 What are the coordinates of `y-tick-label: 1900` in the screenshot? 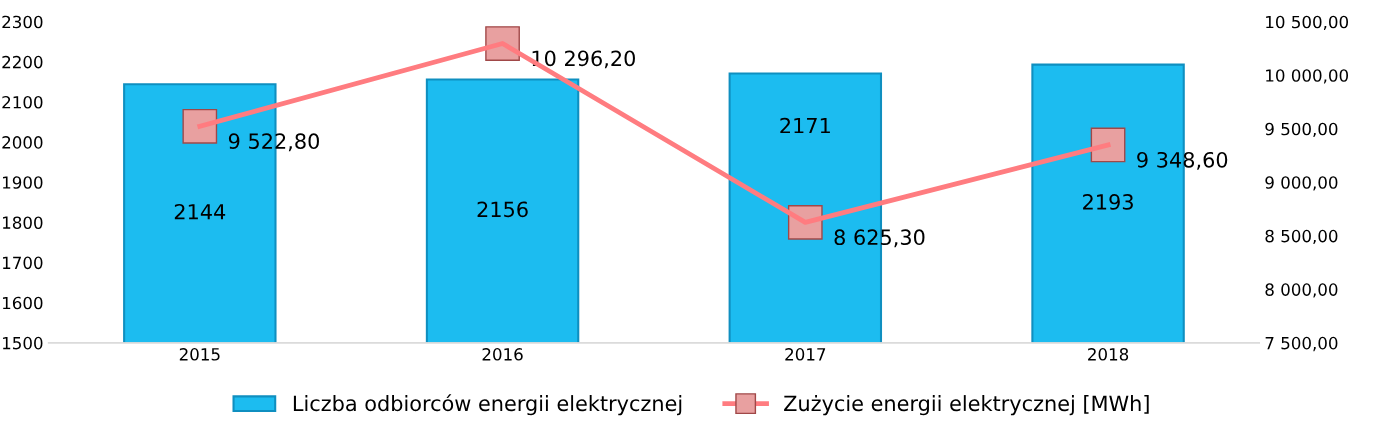 It's located at (22, 182).